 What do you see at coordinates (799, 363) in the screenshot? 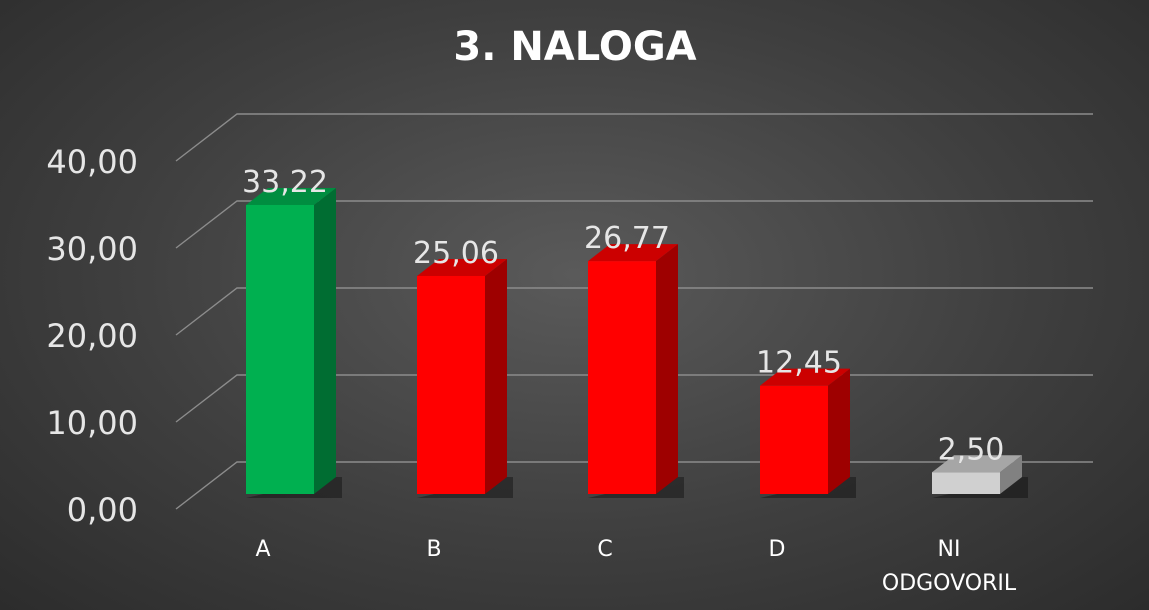
I see `data-label: 12,45` at bounding box center [799, 363].